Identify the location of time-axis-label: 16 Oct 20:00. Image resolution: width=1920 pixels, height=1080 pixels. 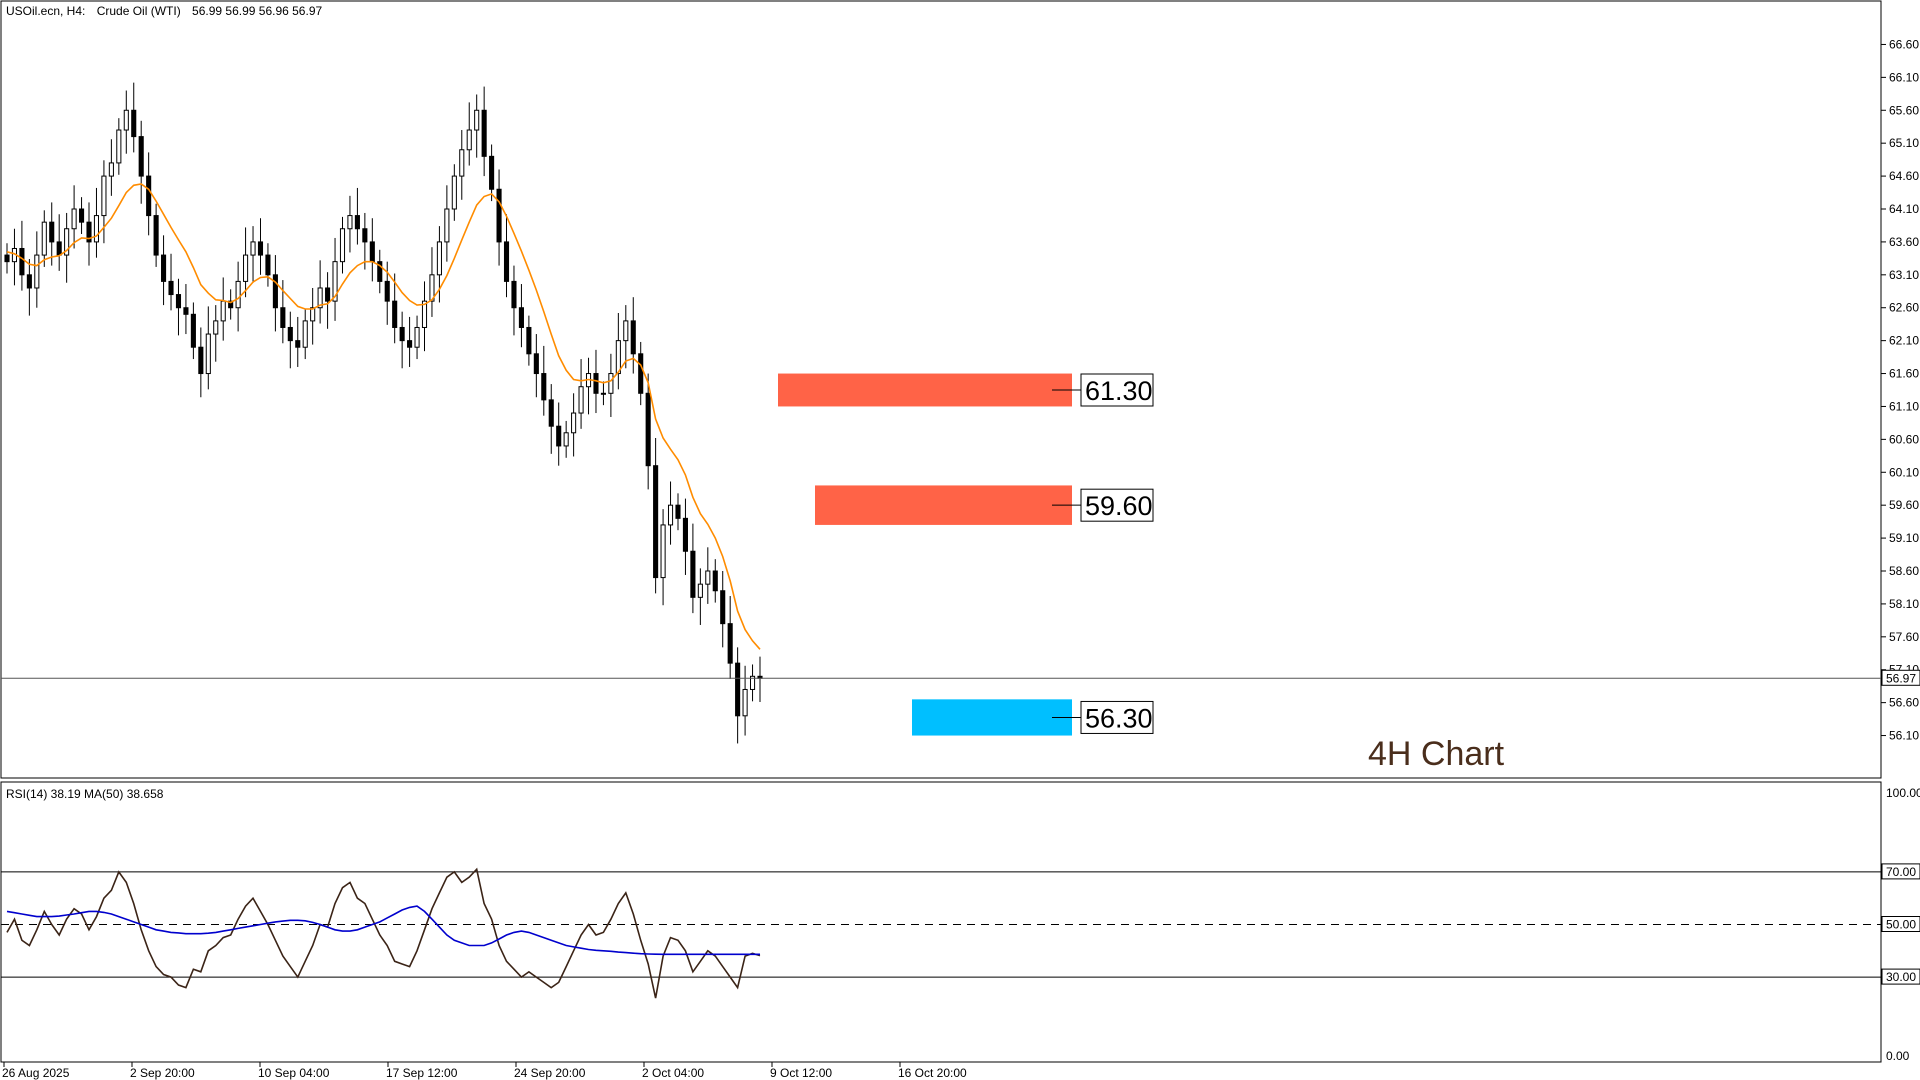
(932, 1073).